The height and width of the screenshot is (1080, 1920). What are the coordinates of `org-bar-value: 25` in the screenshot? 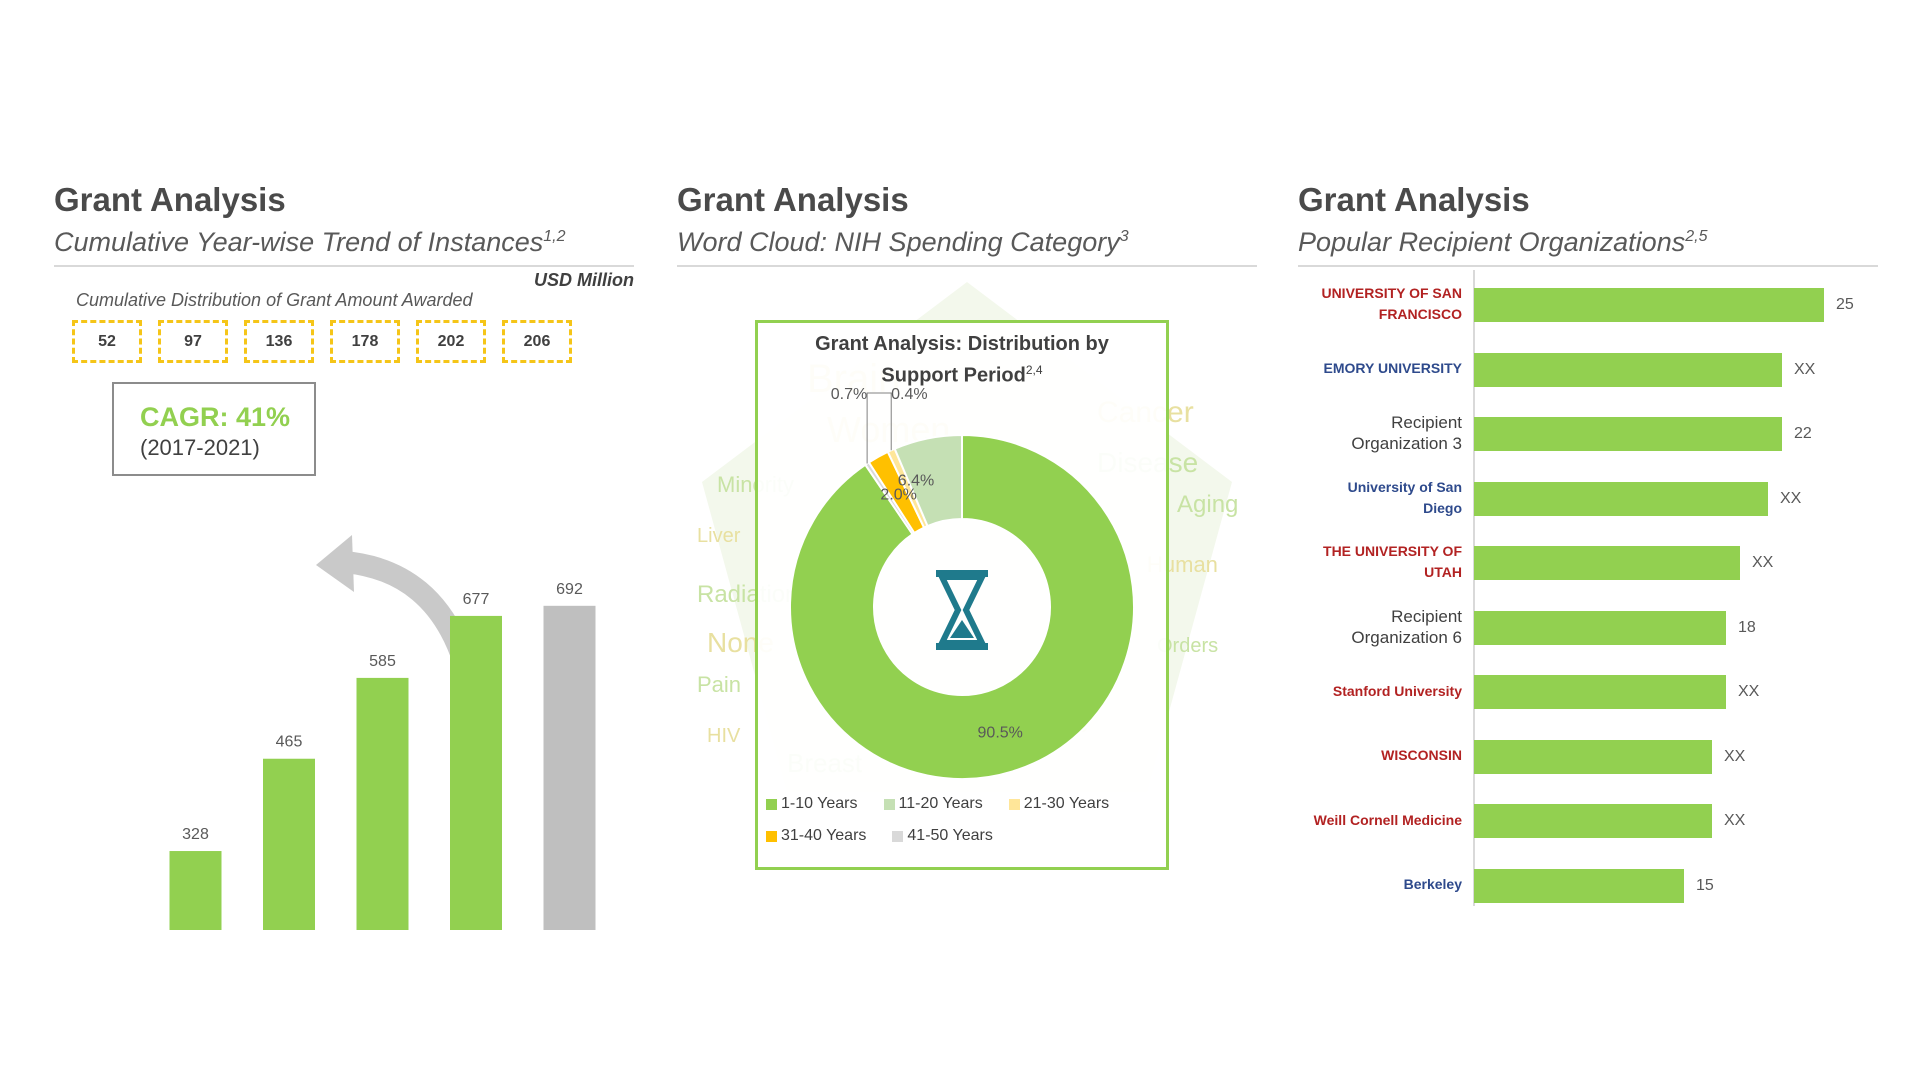 It's located at (1845, 304).